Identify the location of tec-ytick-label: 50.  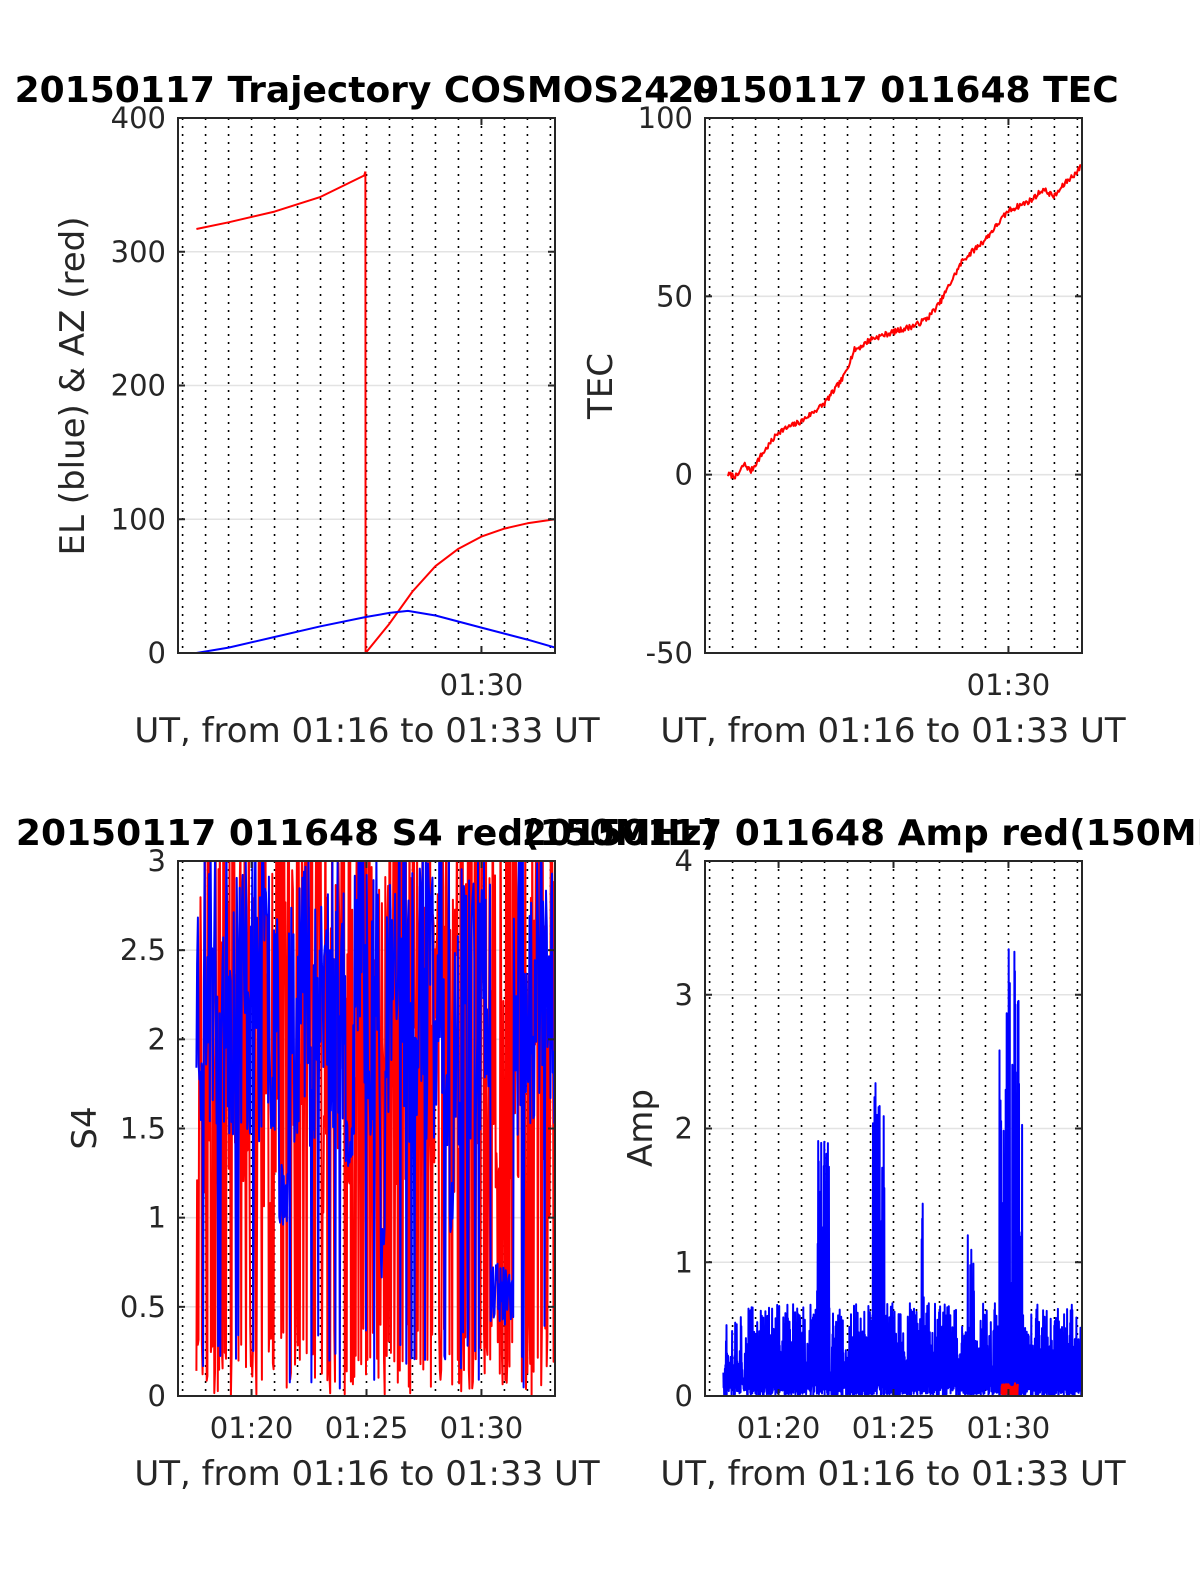
(674, 296).